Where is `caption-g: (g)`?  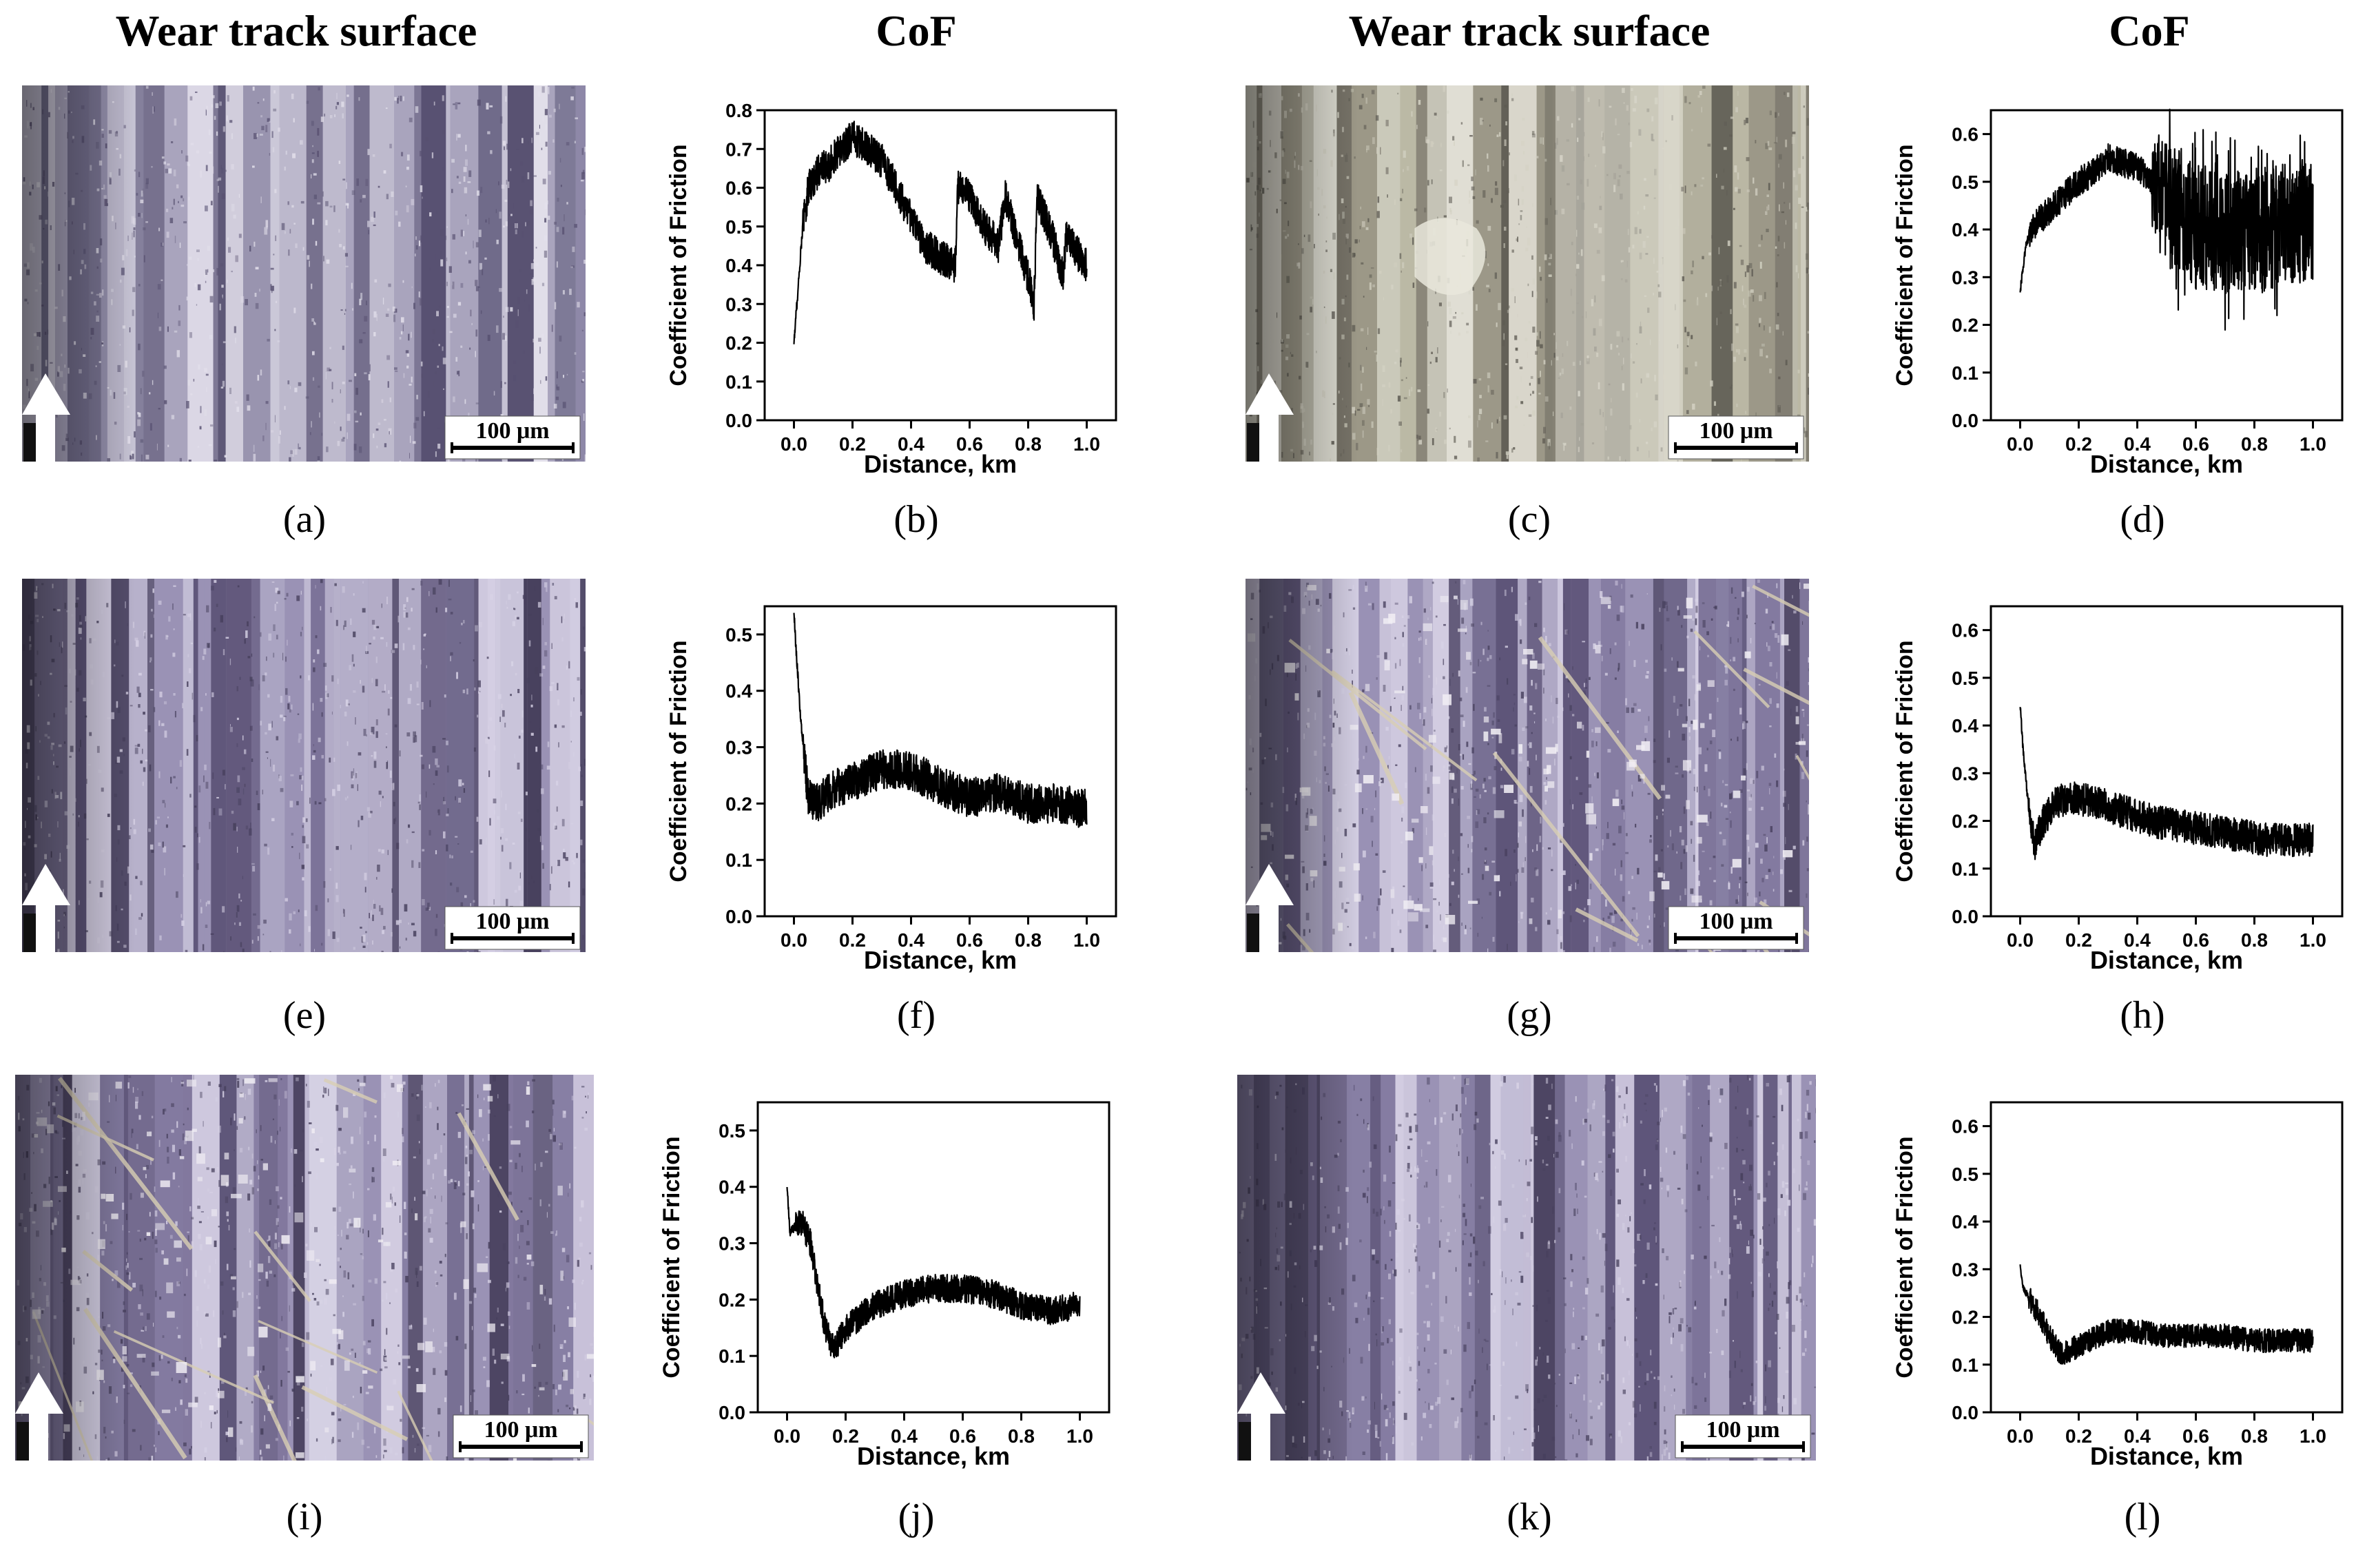 caption-g: (g) is located at coordinates (1530, 1015).